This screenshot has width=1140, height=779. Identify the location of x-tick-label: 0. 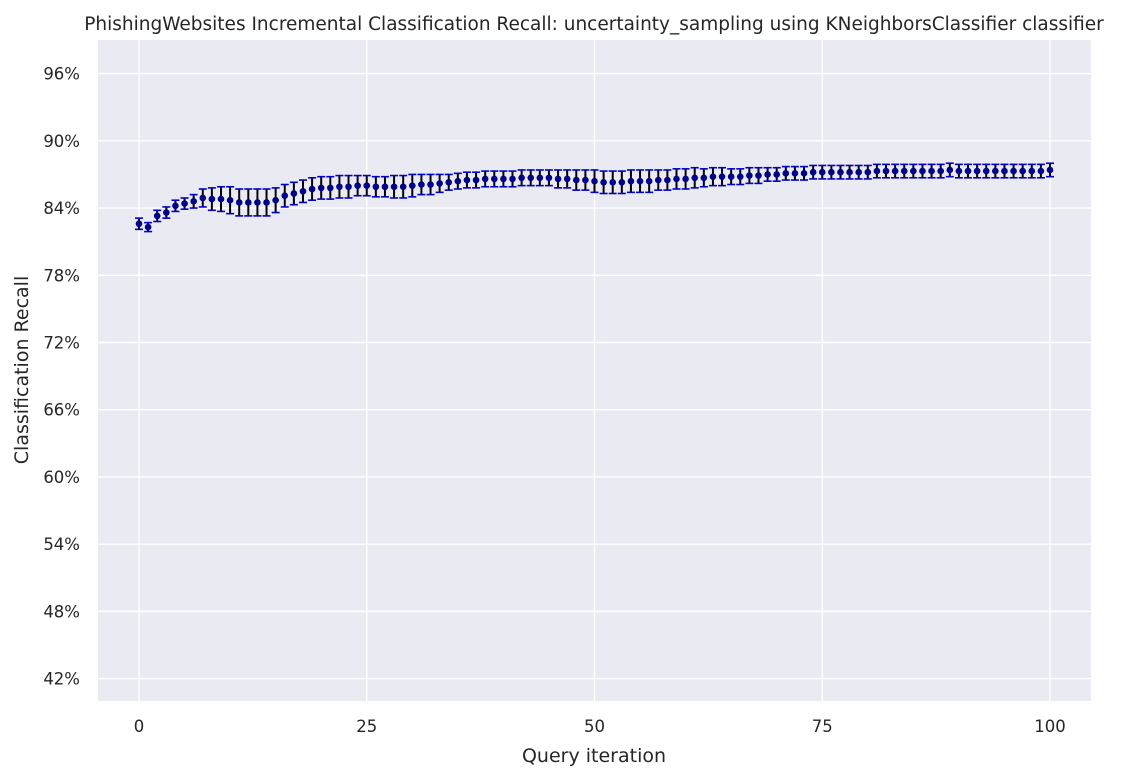
(139, 726).